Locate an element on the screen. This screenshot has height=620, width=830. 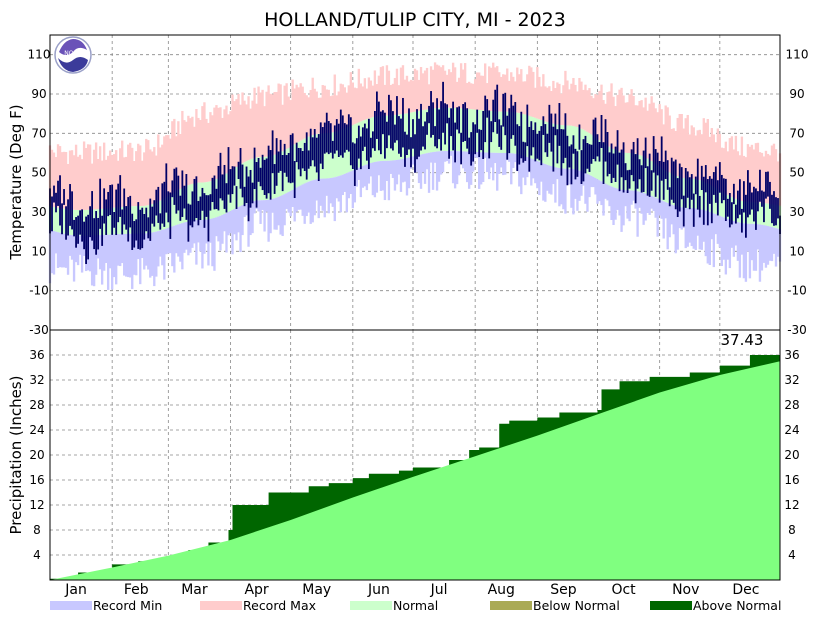
precipitation-tick-right: 32 is located at coordinates (791, 380).